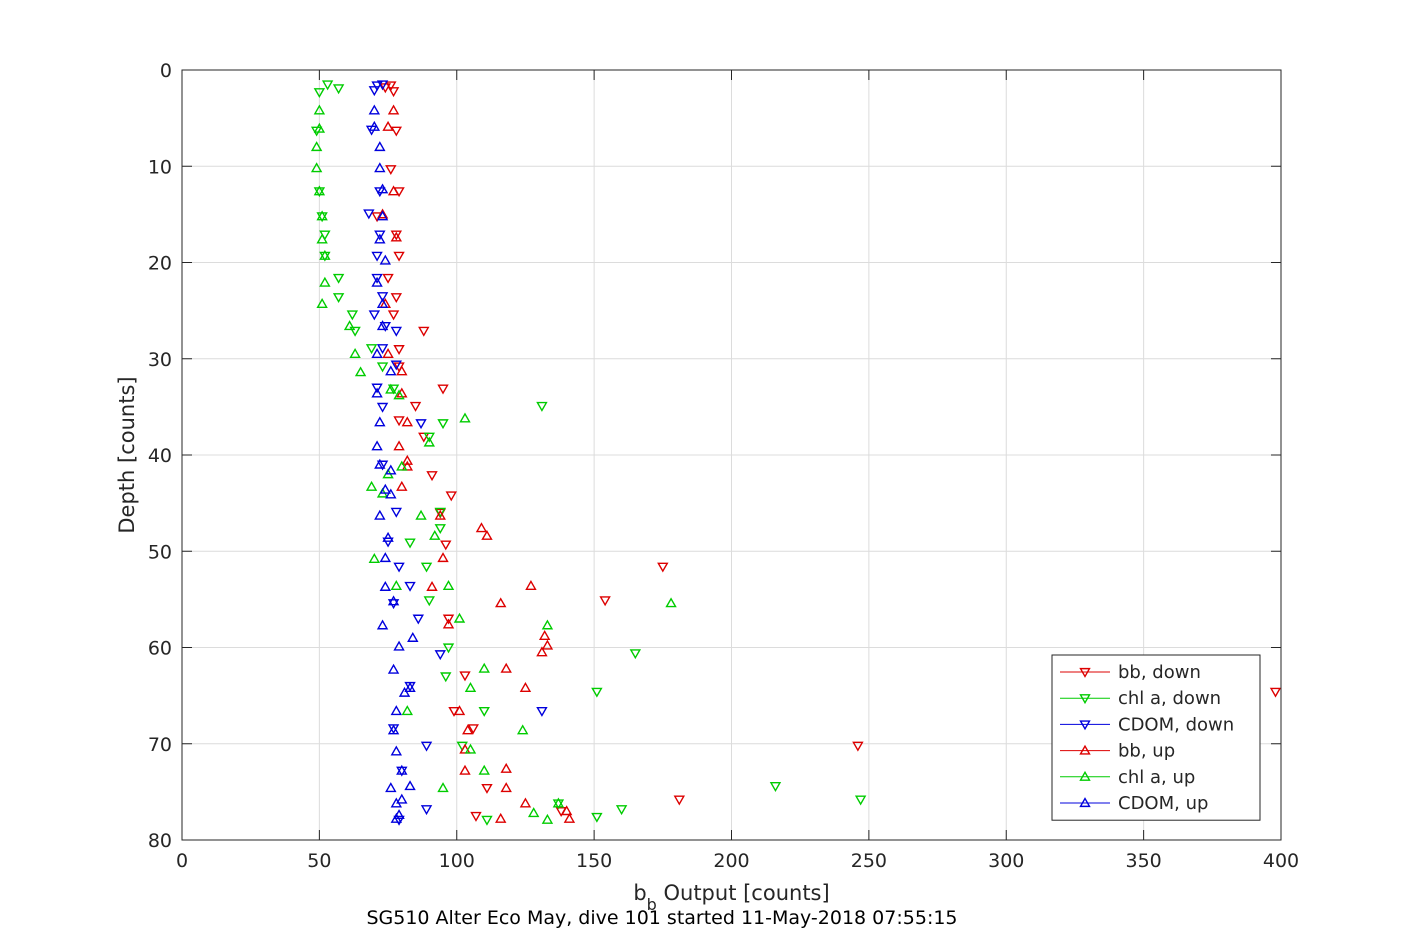 The width and height of the screenshot is (1417, 945). I want to click on y-tick-label: 30, so click(160, 360).